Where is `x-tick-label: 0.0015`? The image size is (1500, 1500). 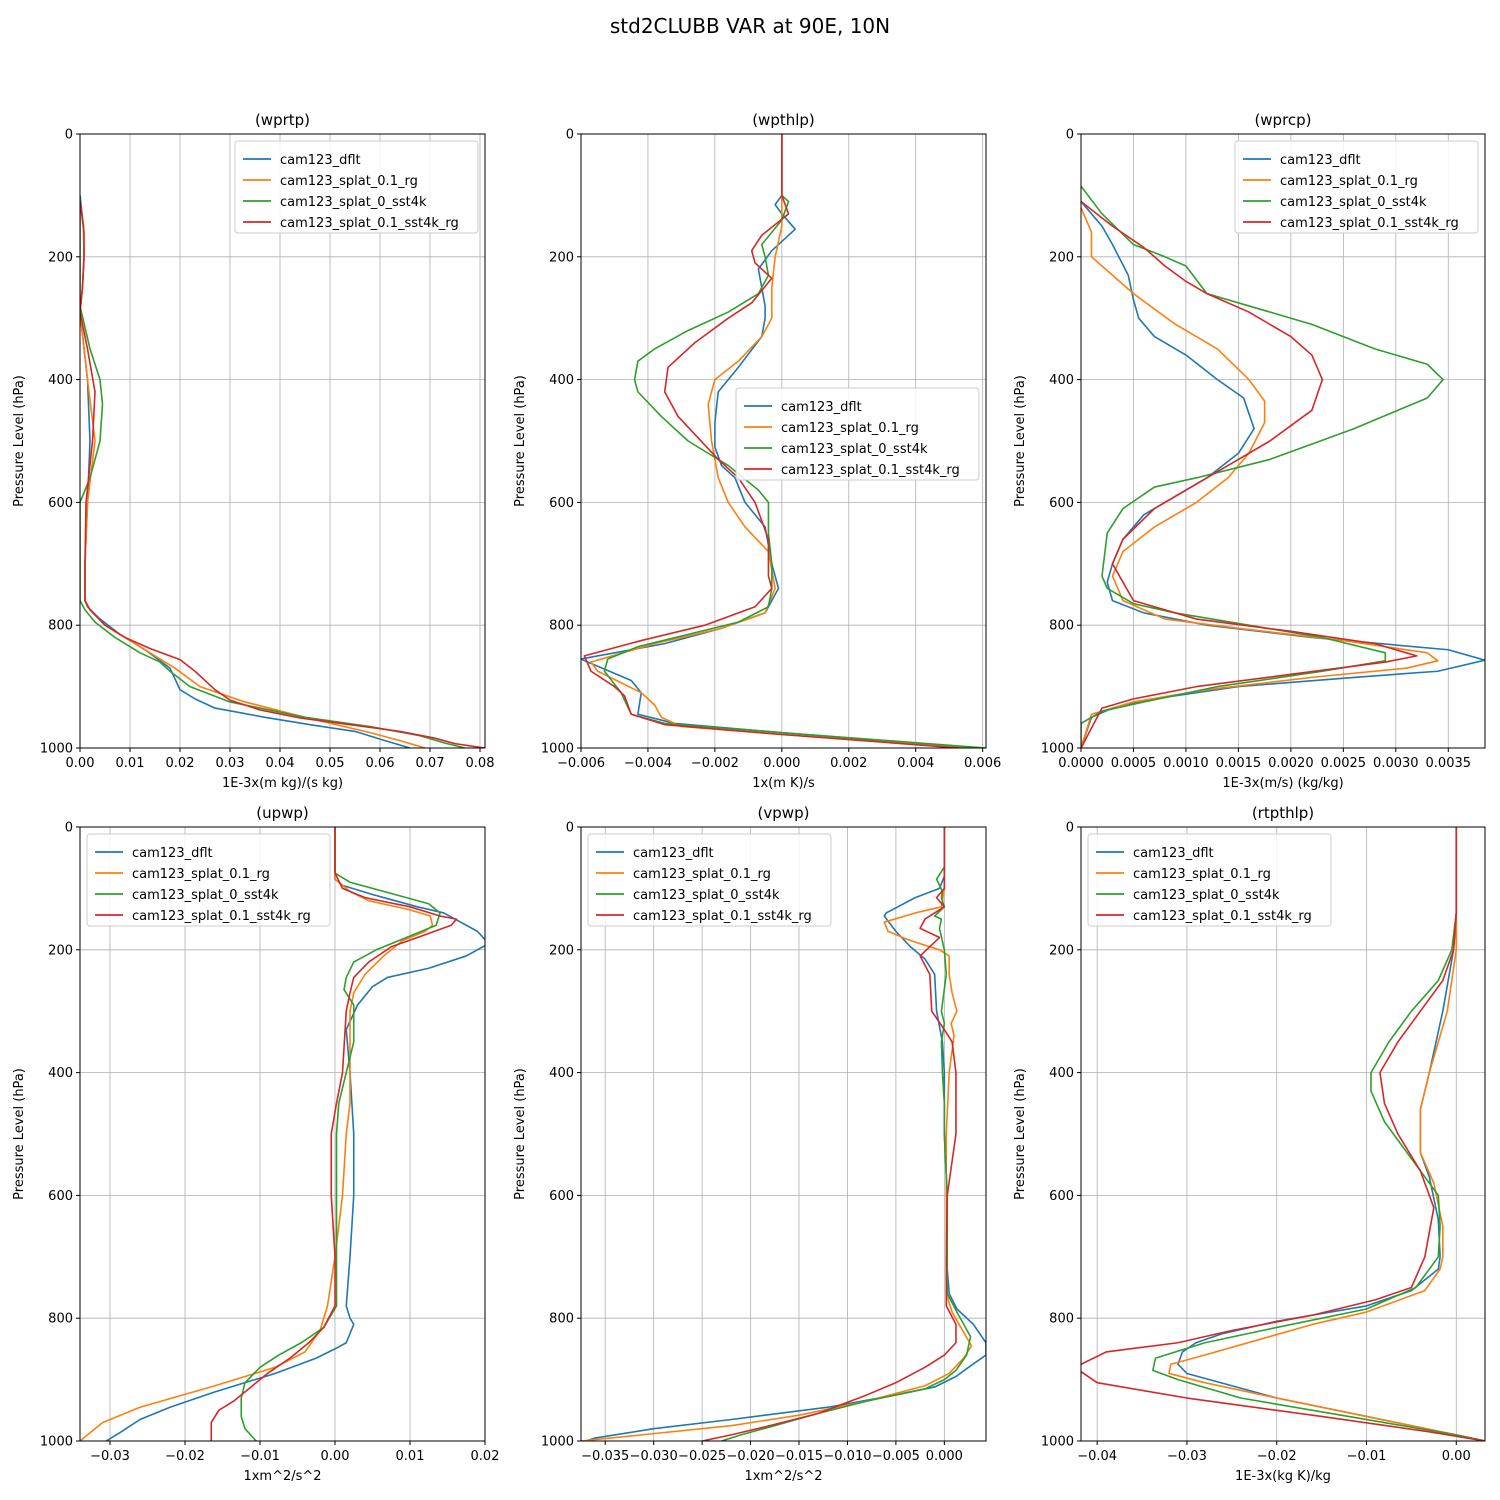
x-tick-label: 0.0015 is located at coordinates (1239, 763).